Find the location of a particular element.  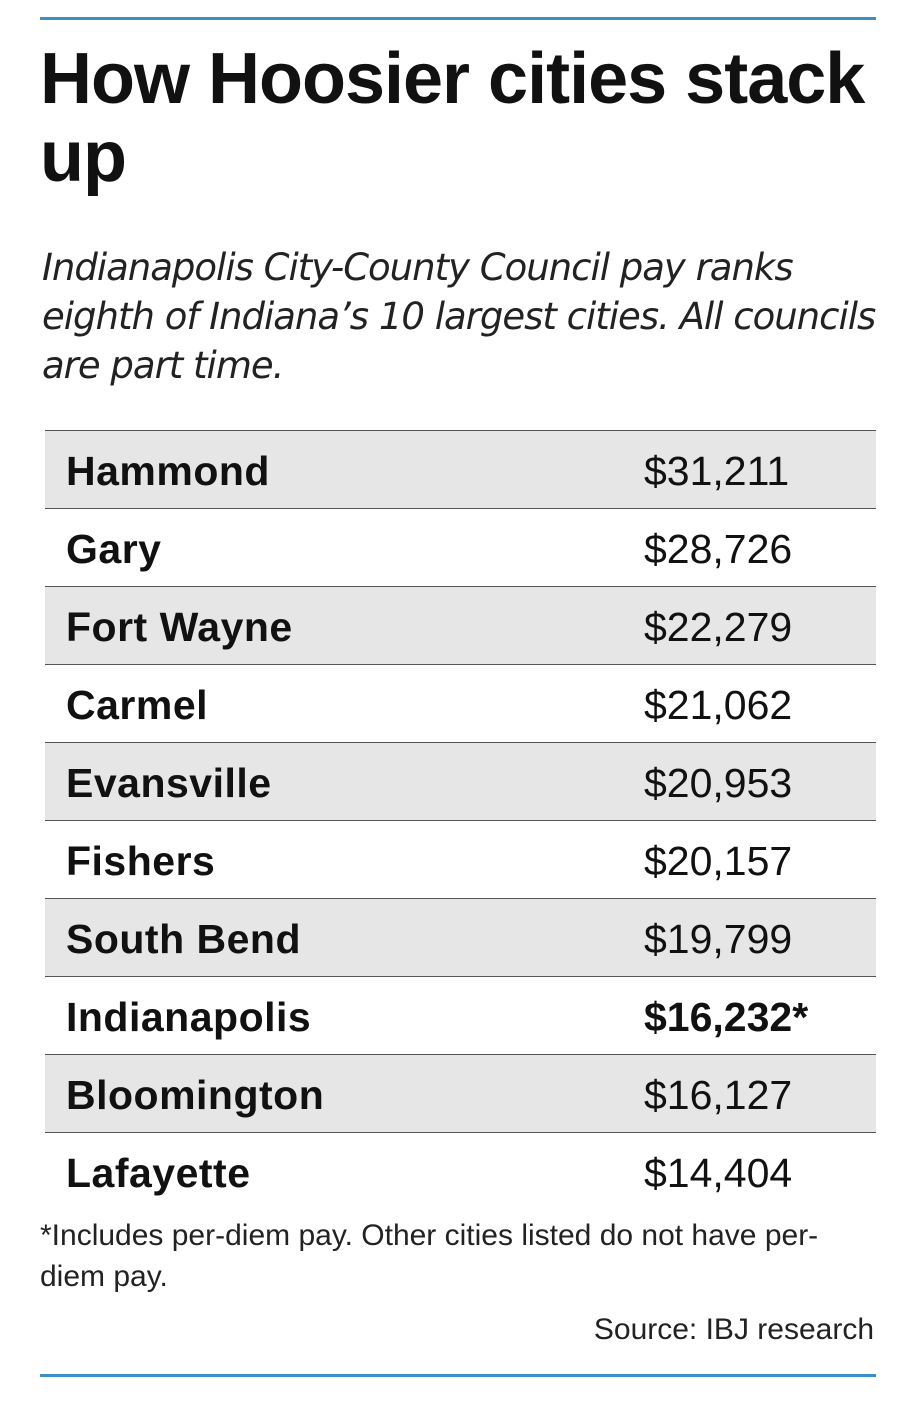

city-name: Gary is located at coordinates (114, 549).